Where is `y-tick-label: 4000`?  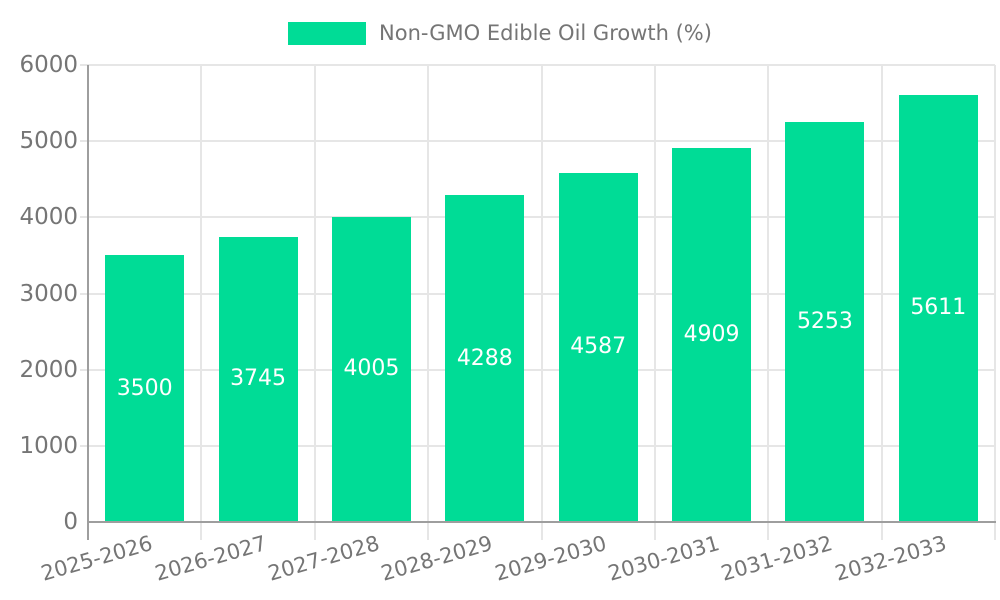 y-tick-label: 4000 is located at coordinates (48, 217).